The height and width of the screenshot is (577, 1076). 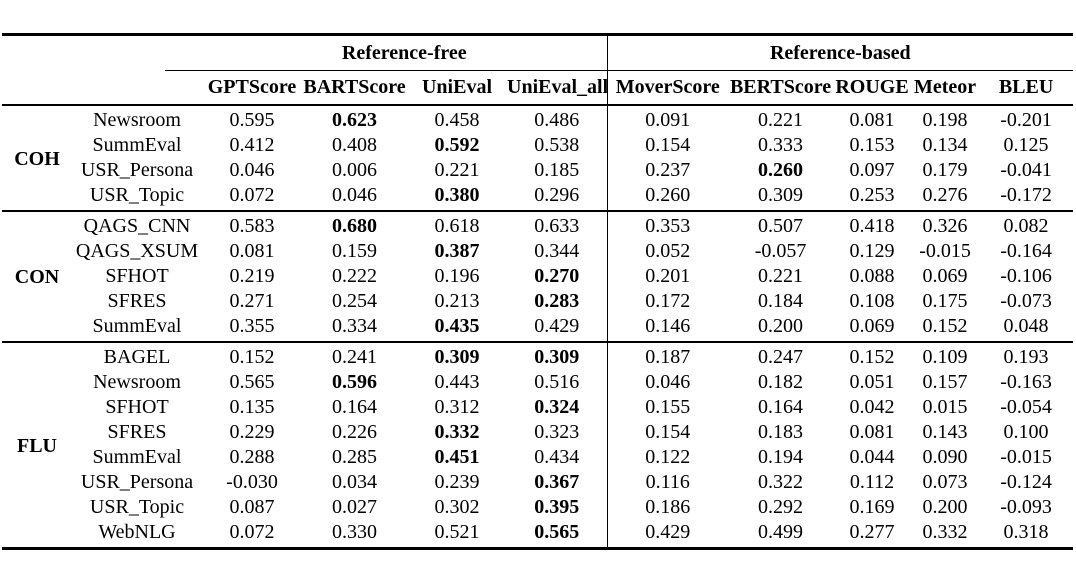 I want to click on value-cell: 0.565, so click(x=557, y=534).